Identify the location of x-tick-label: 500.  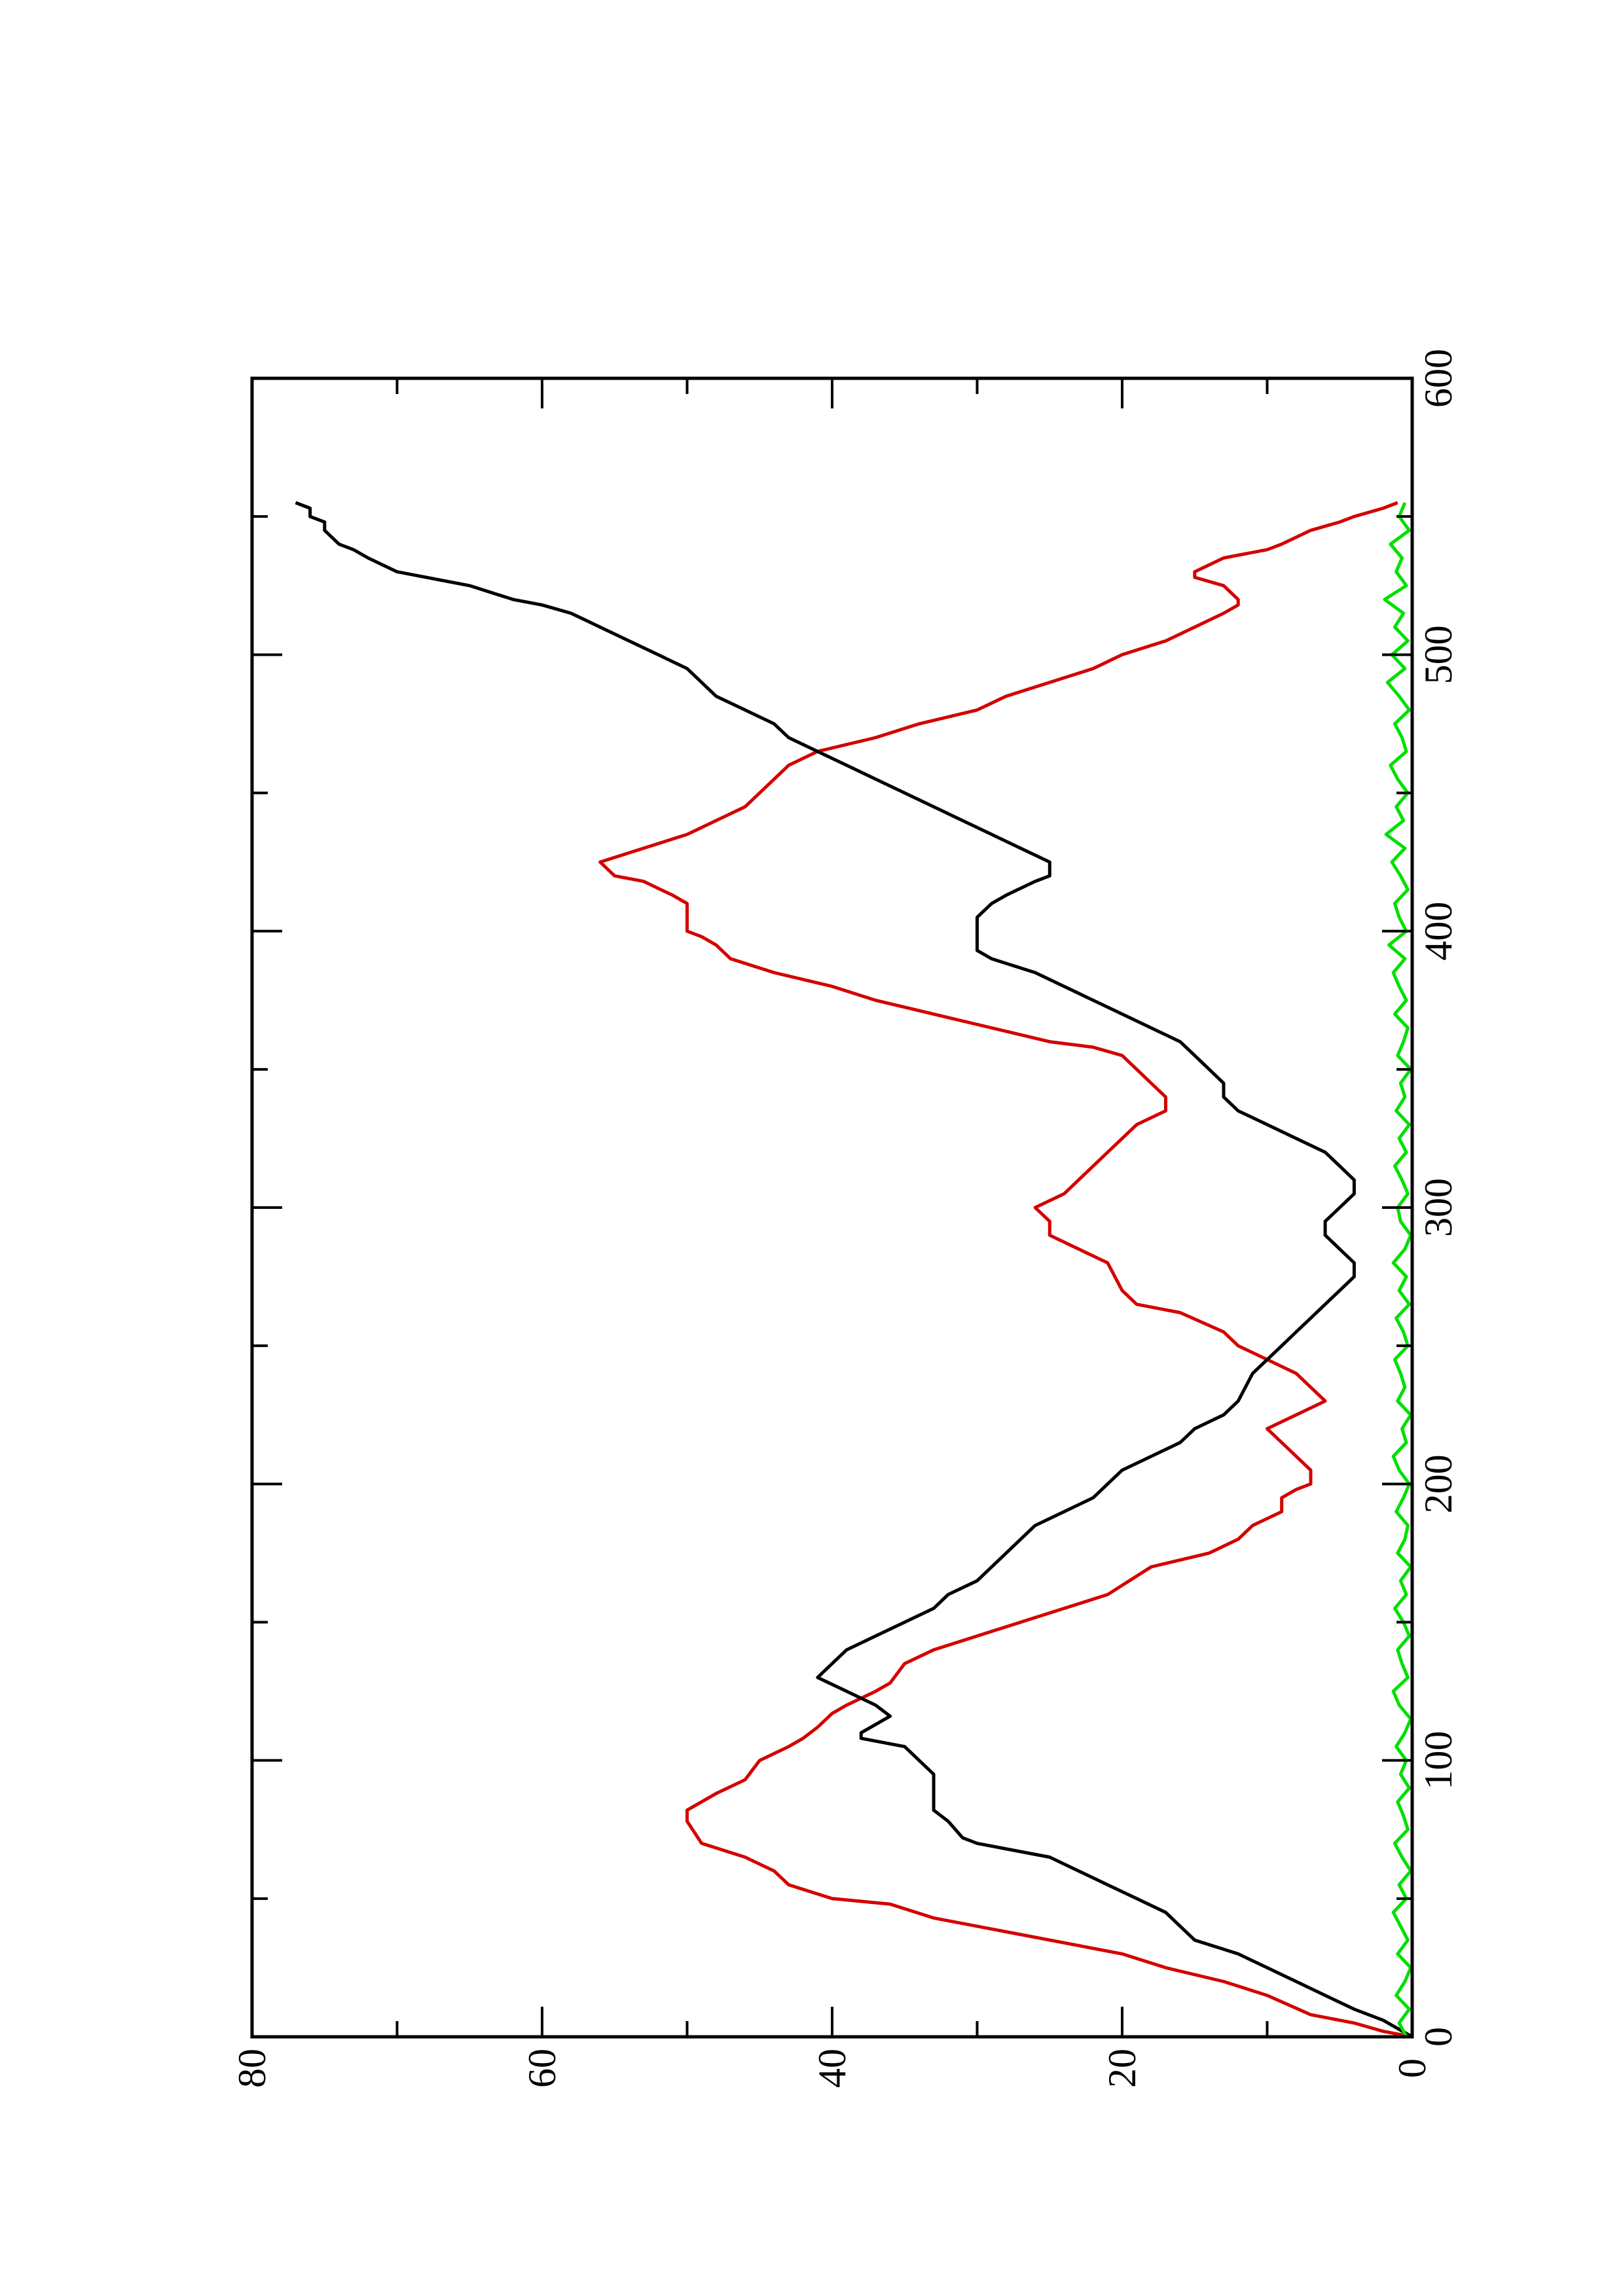
(1438, 654).